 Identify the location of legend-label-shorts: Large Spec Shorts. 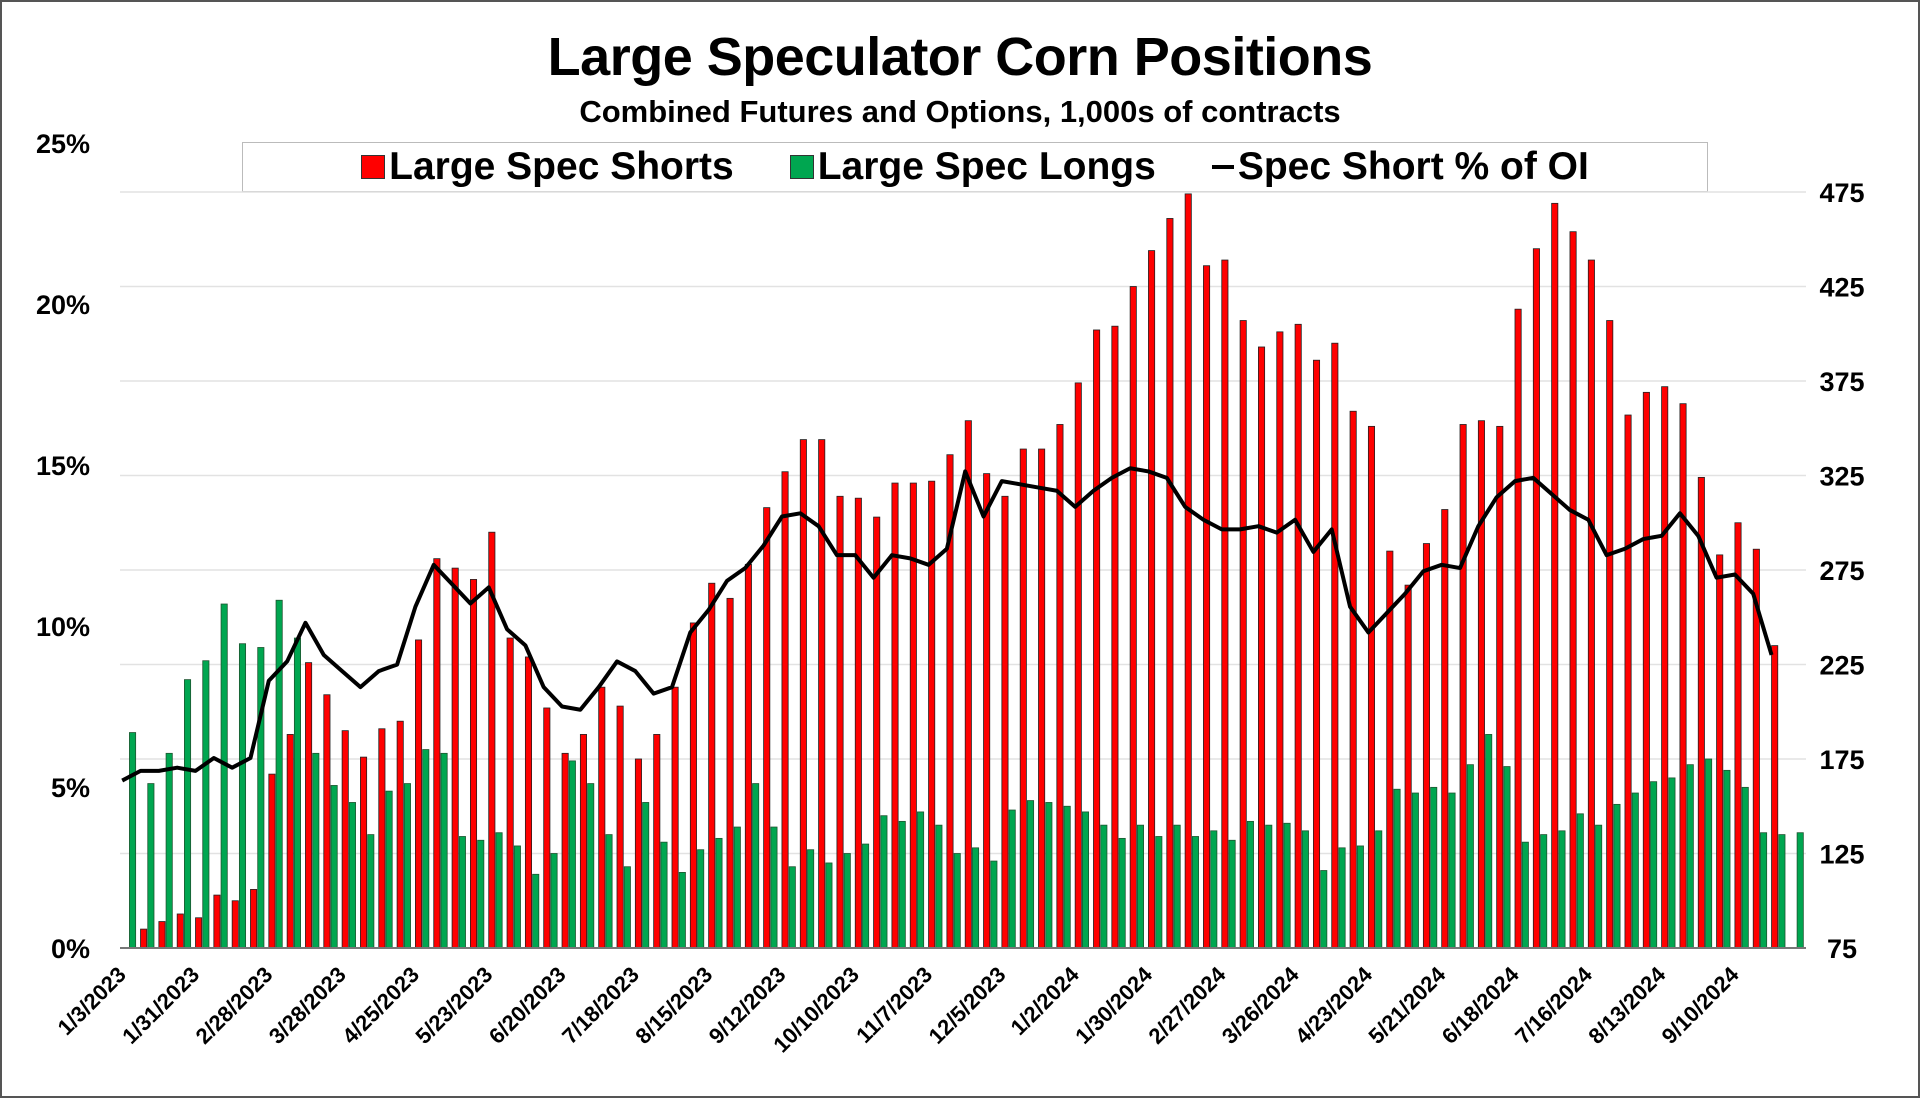
(561, 166).